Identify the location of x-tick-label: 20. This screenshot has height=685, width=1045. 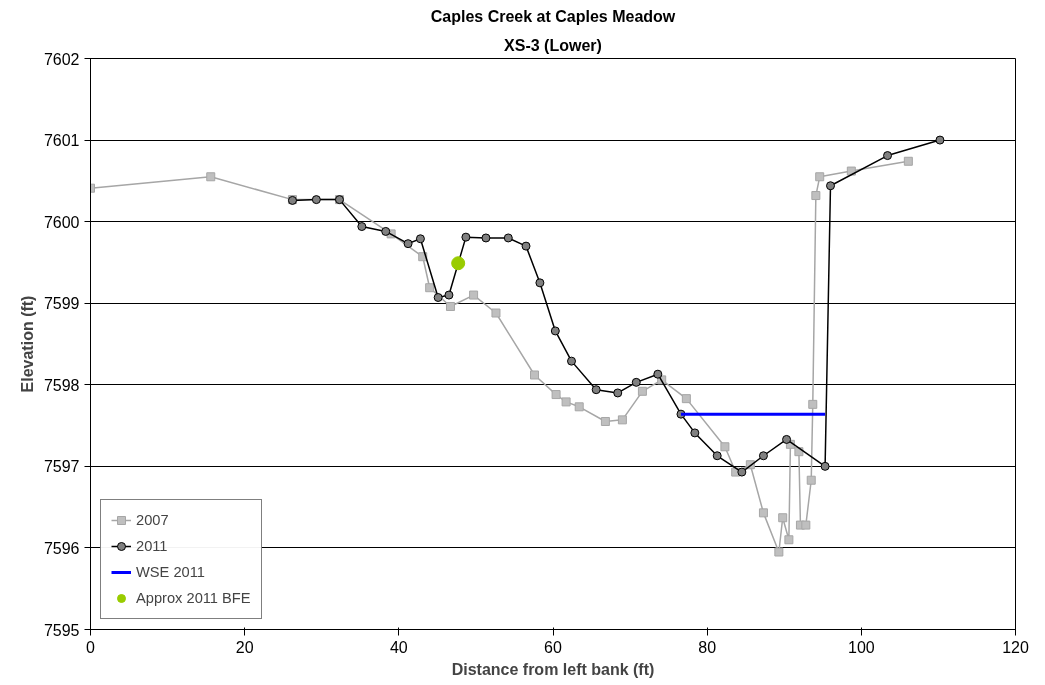
(244, 647).